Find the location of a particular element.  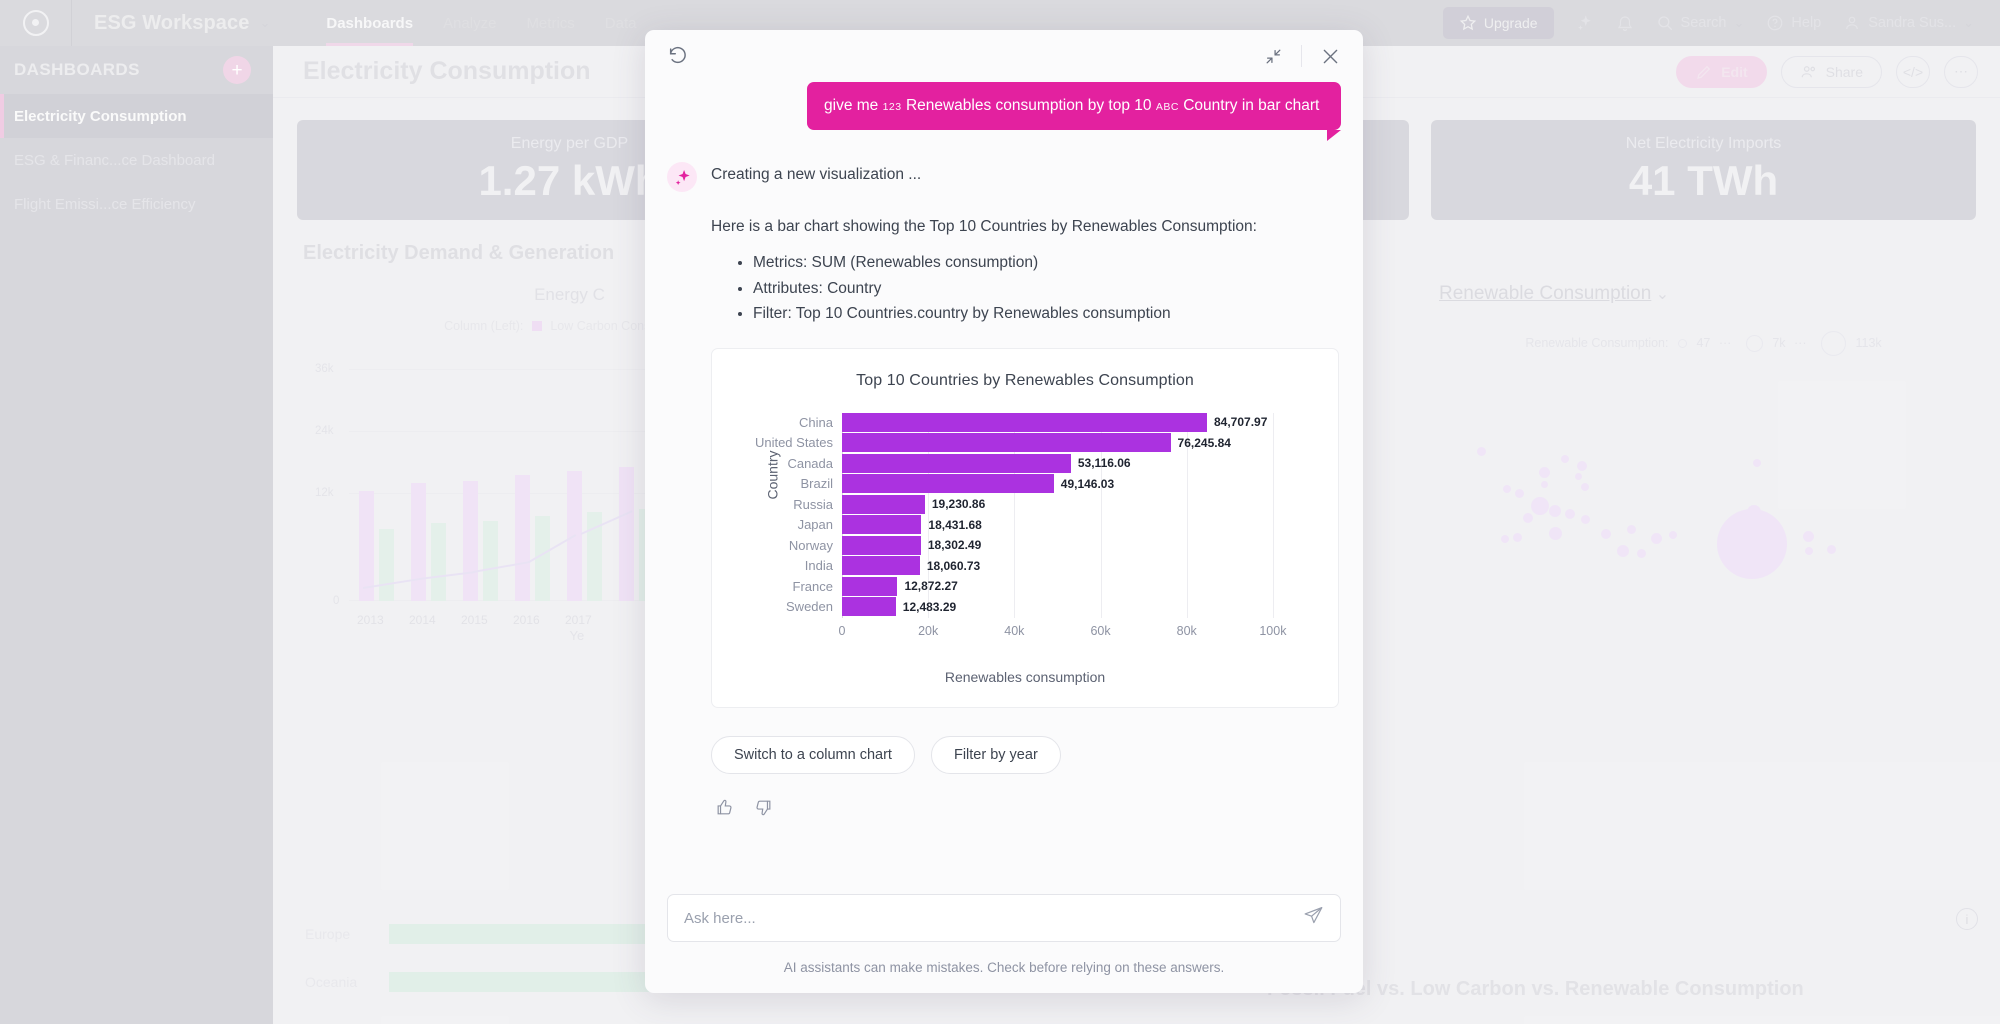

legend-swatch is located at coordinates (536, 326).